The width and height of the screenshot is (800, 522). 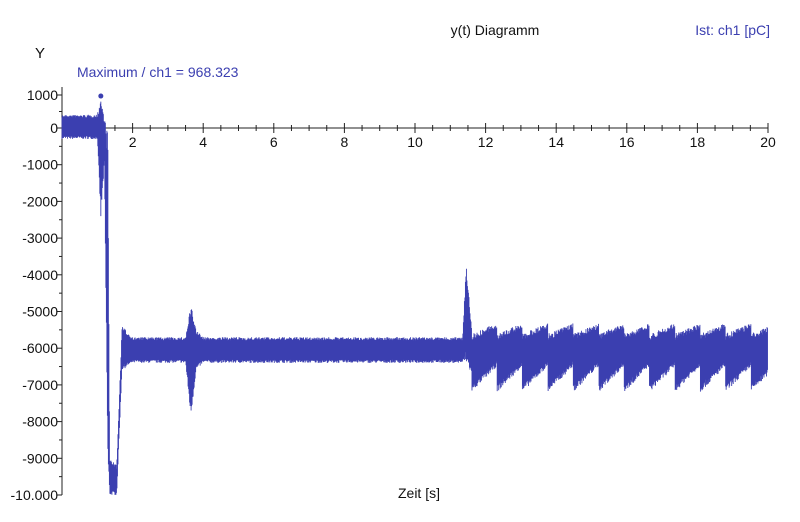 What do you see at coordinates (54, 128) in the screenshot?
I see `y-tick-label: 0` at bounding box center [54, 128].